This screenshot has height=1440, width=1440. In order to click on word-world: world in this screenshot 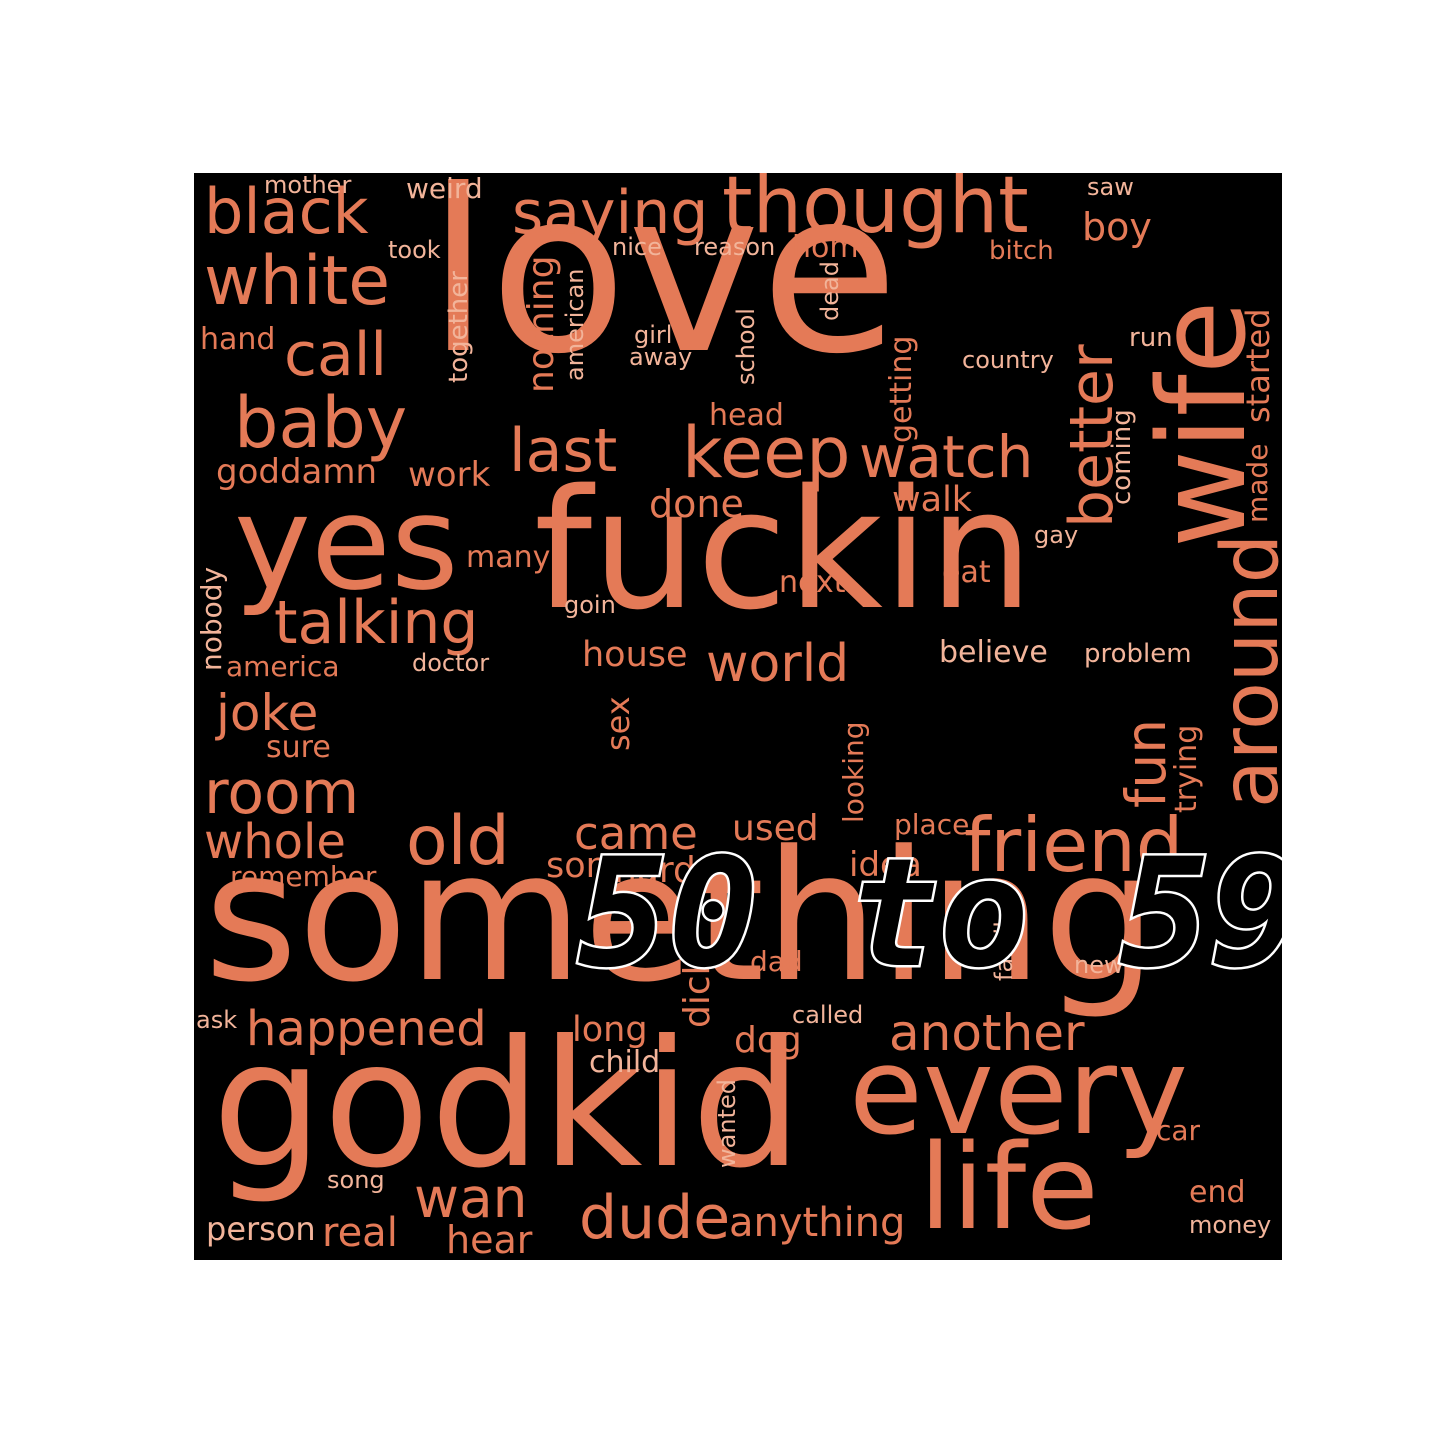, I will do `click(778, 664)`.